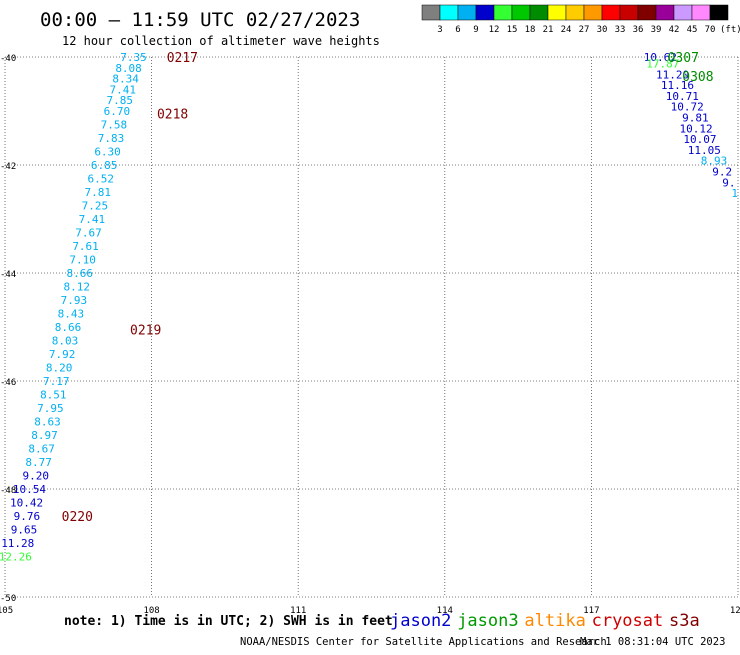  What do you see at coordinates (530, 30) in the screenshot?
I see `colorbar-tick: 18` at bounding box center [530, 30].